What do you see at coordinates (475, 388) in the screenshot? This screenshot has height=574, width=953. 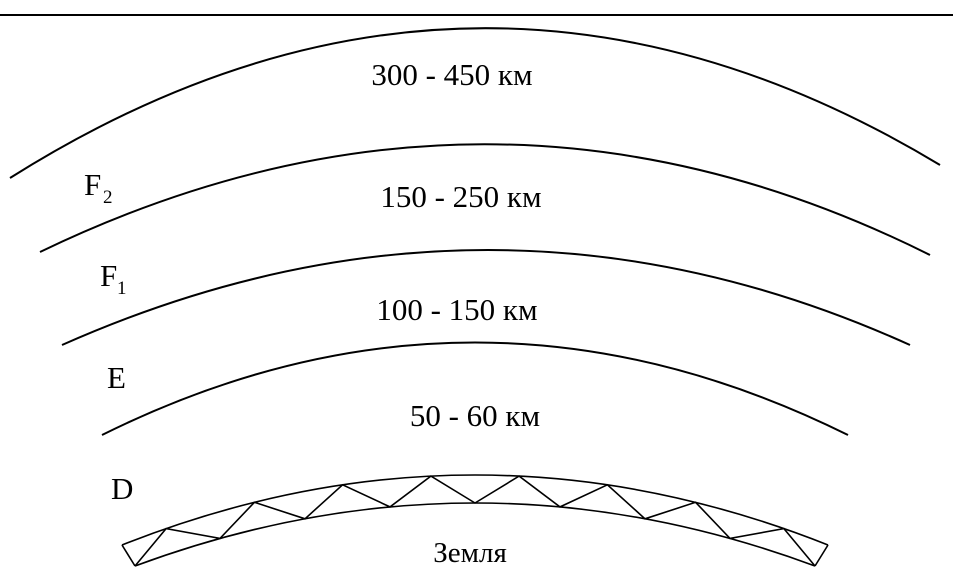 I see `arc-e-d-boundary` at bounding box center [475, 388].